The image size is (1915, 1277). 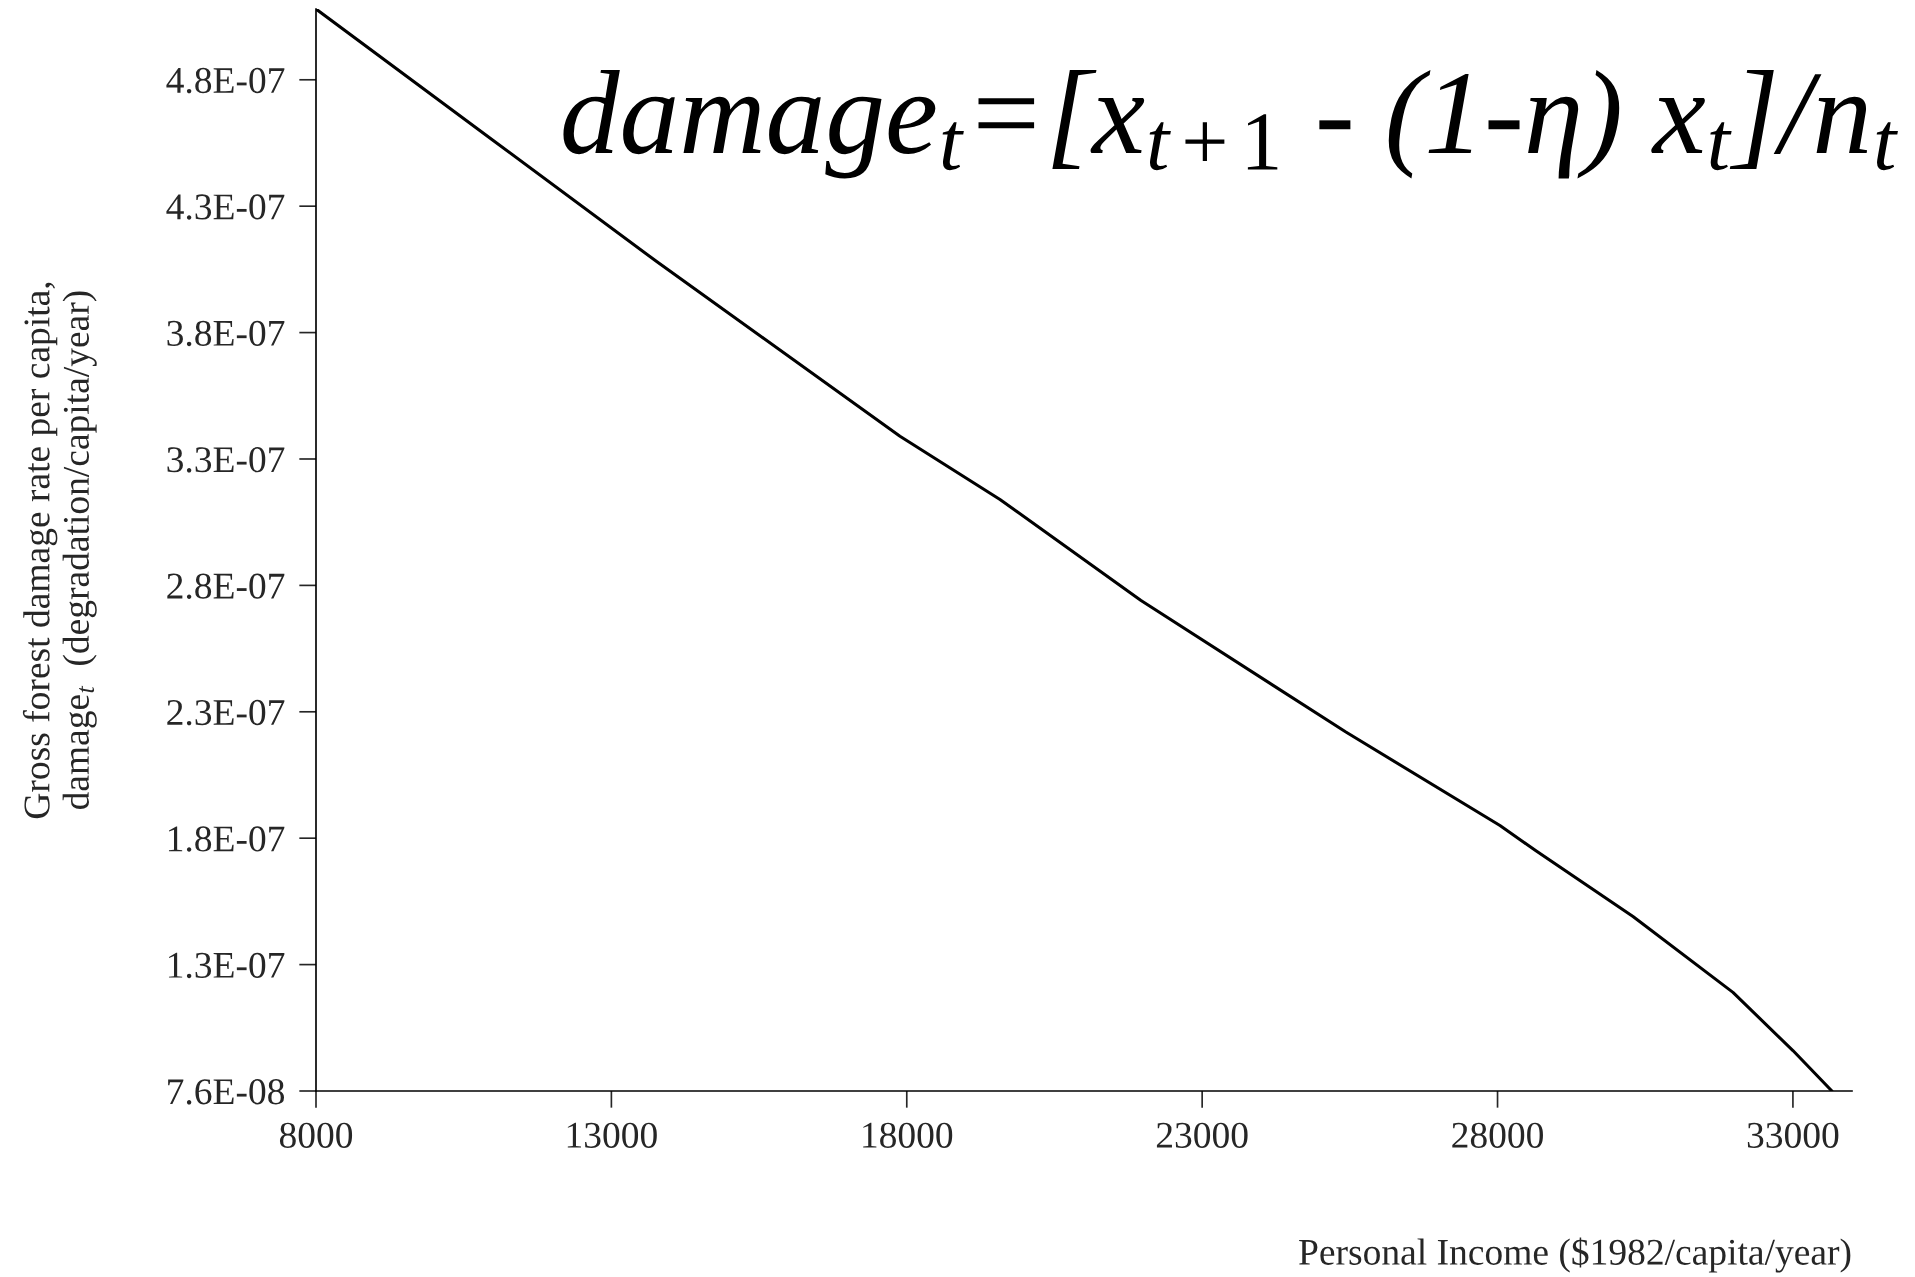 I want to click on y-axis-title: Gross forest damage rate per capita, damage$_{t}$ (degradation/capita/year), so click(x=59, y=550).